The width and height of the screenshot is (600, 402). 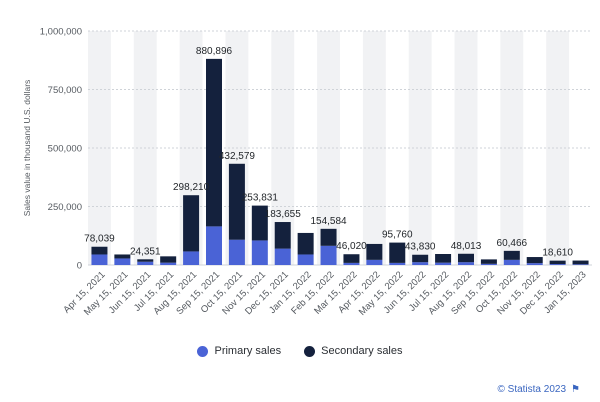 I want to click on y-tick-label: 0, so click(x=79, y=266).